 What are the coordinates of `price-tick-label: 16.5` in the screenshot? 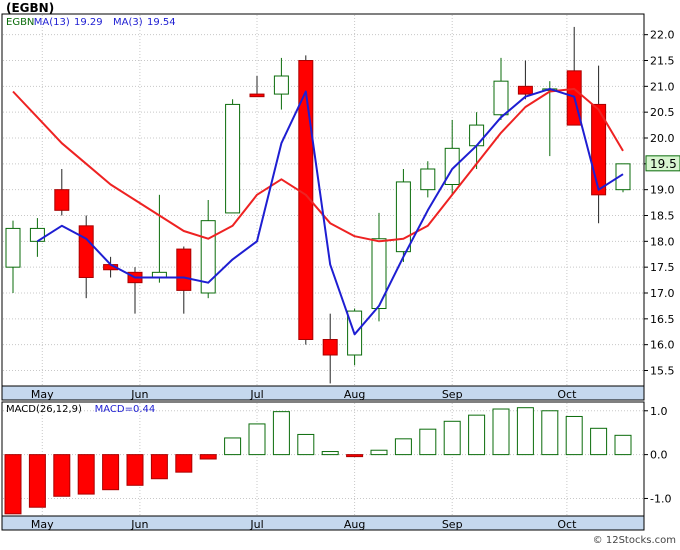 It's located at (662, 319).